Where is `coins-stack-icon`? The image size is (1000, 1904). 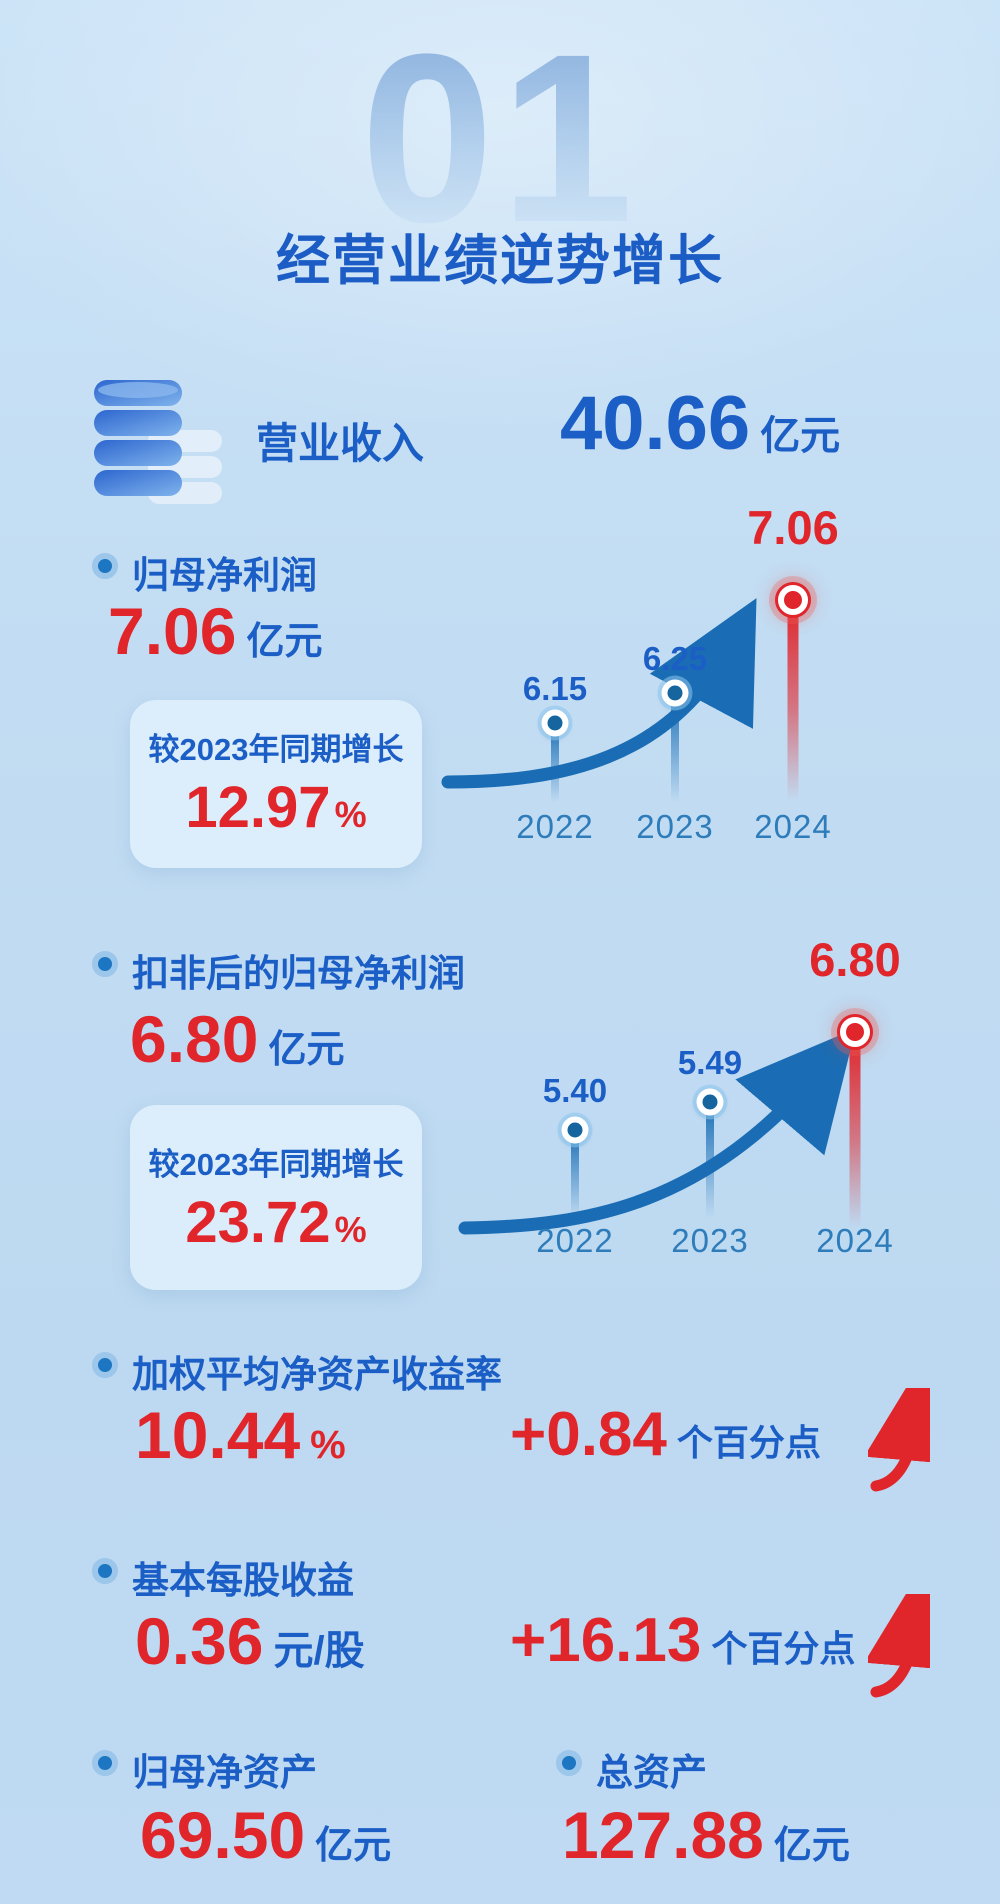 coins-stack-icon is located at coordinates (158, 442).